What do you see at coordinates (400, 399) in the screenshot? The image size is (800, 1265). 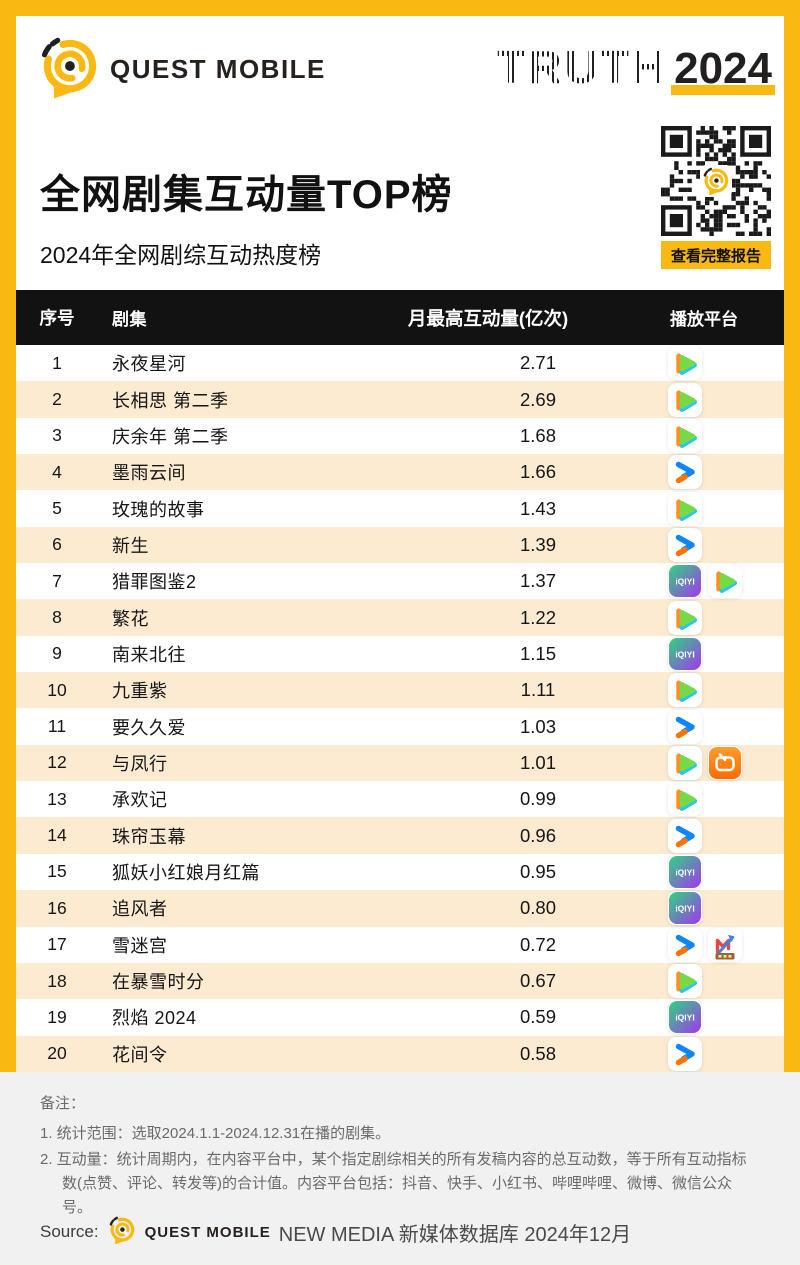 I see `table-row: 2 长相思 第二季 2.69` at bounding box center [400, 399].